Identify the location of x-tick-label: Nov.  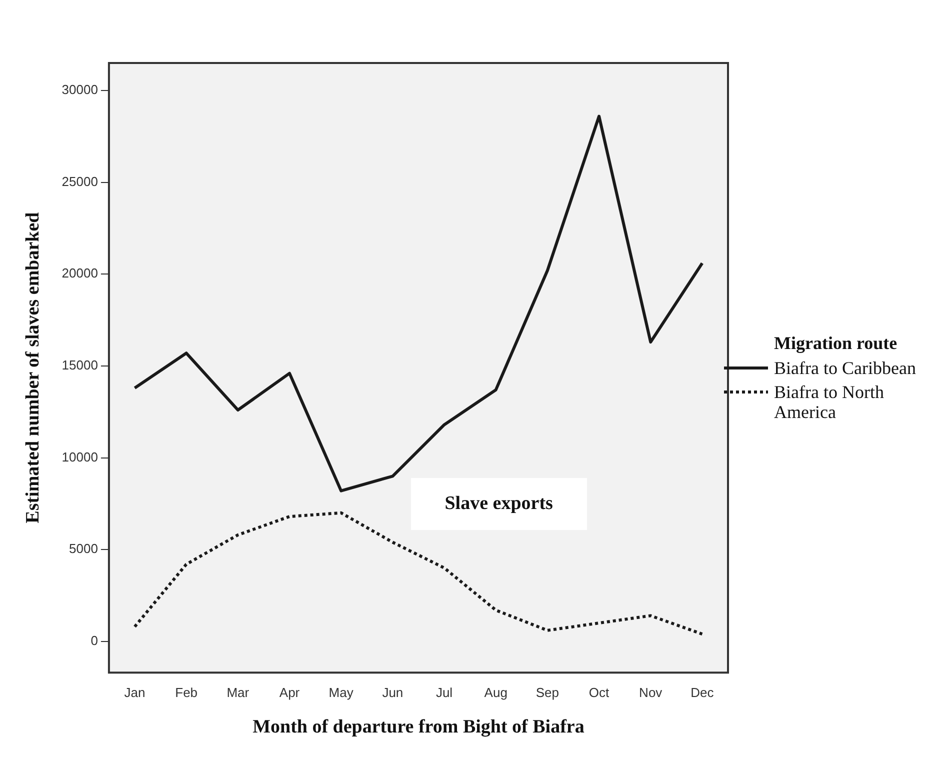
(651, 692).